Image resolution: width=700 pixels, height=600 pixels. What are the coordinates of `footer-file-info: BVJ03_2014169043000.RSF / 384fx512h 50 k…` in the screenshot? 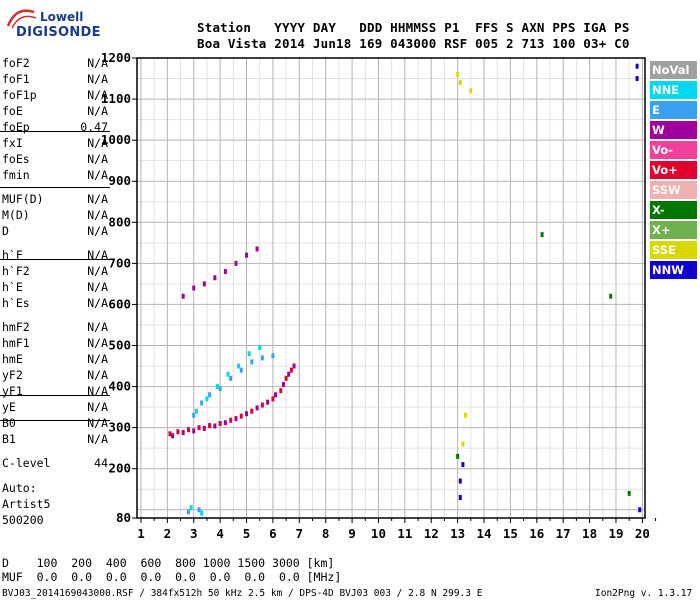 It's located at (242, 593).